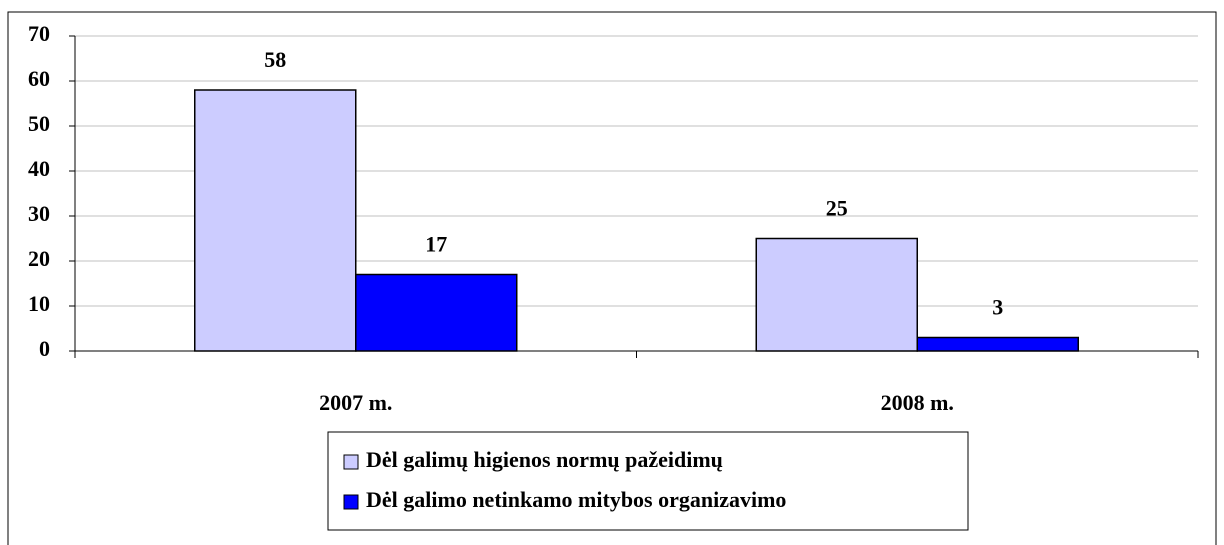  I want to click on y-tick-label: 50, so click(39, 123).